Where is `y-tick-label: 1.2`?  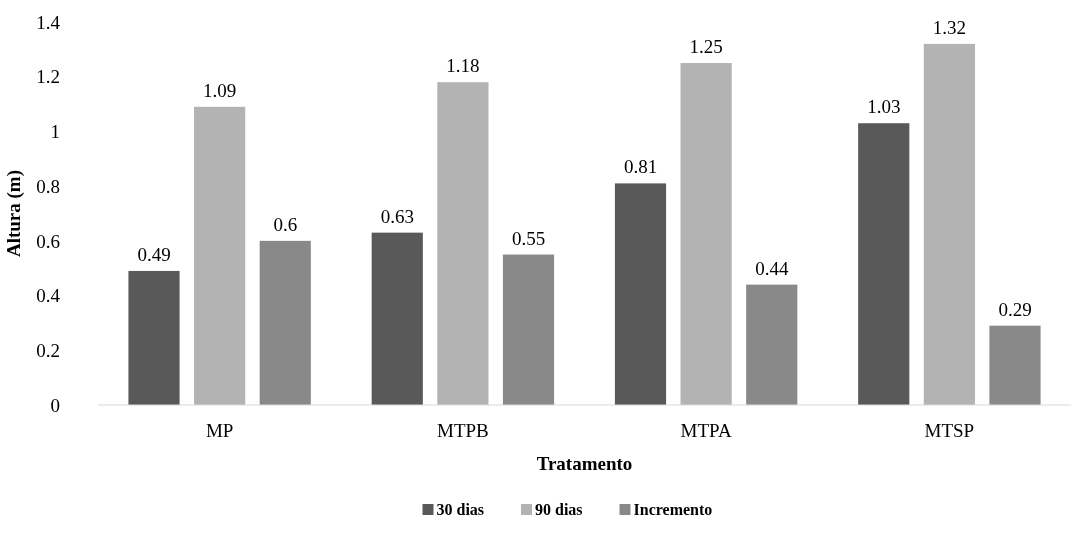 y-tick-label: 1.2 is located at coordinates (48, 77).